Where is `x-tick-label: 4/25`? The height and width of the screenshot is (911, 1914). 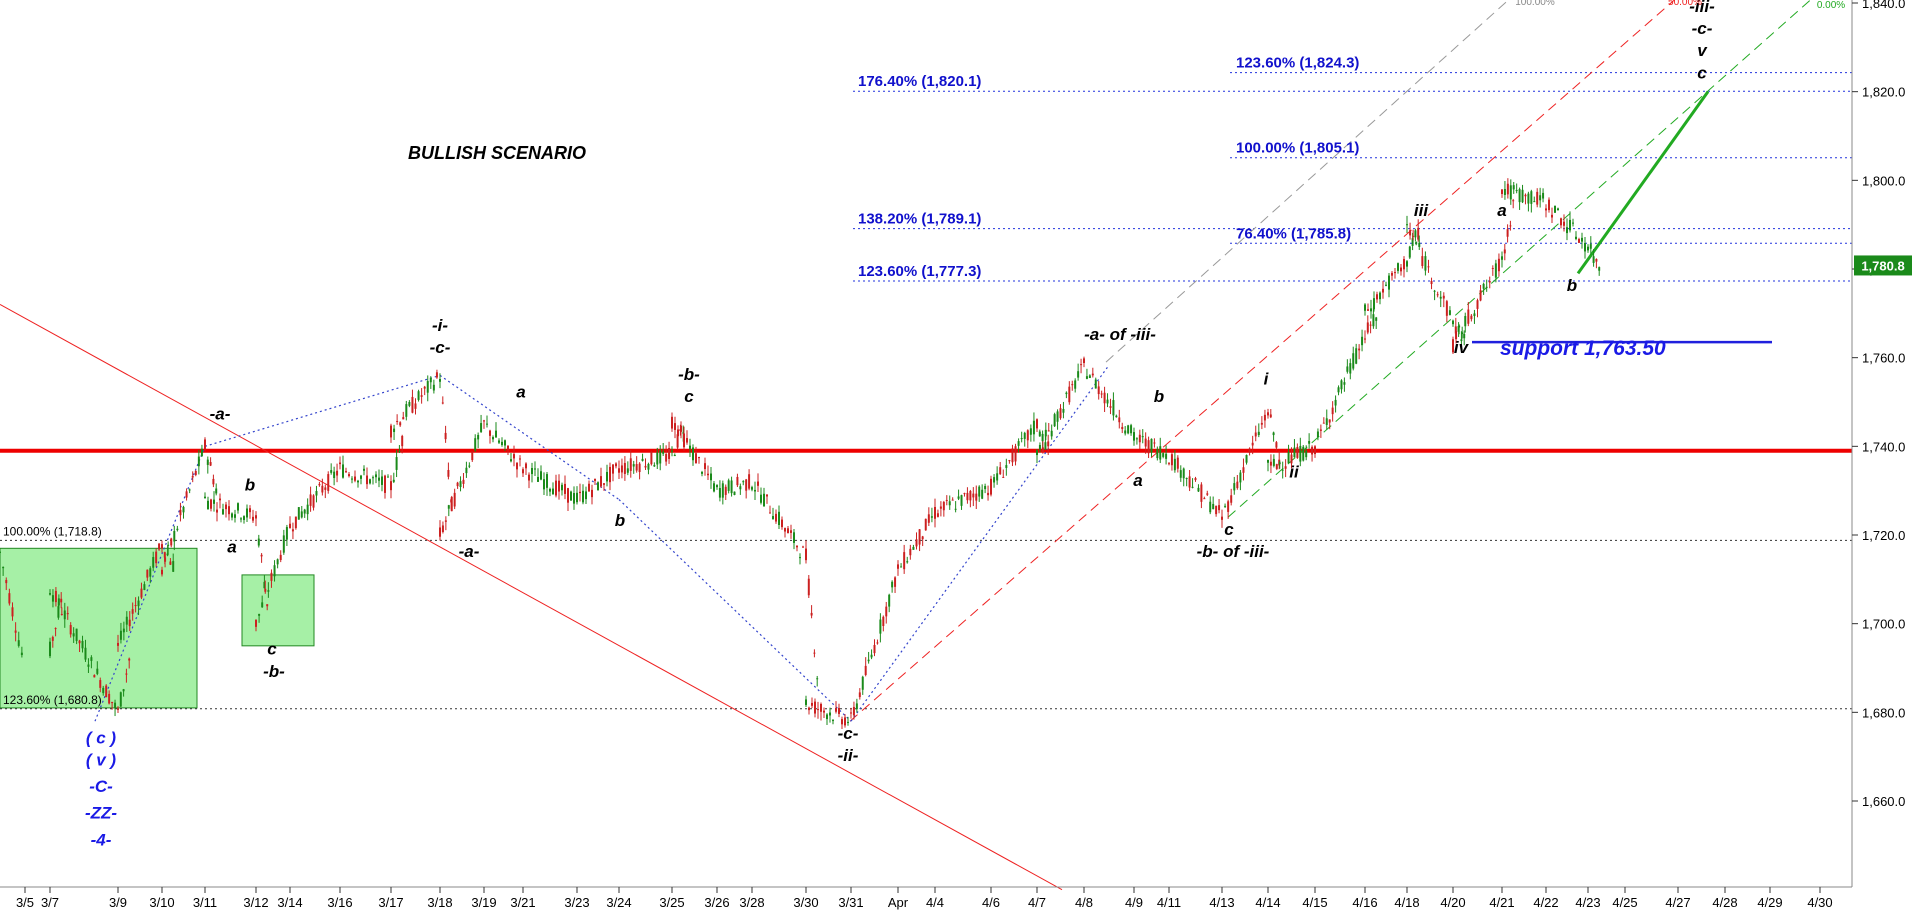
x-tick-label: 4/25 is located at coordinates (1624, 902).